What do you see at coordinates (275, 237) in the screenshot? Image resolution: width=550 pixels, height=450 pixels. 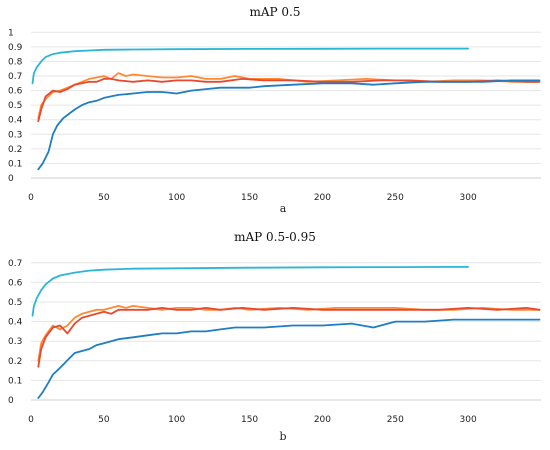 I see `chart-title: mAP 0.5-0.95` at bounding box center [275, 237].